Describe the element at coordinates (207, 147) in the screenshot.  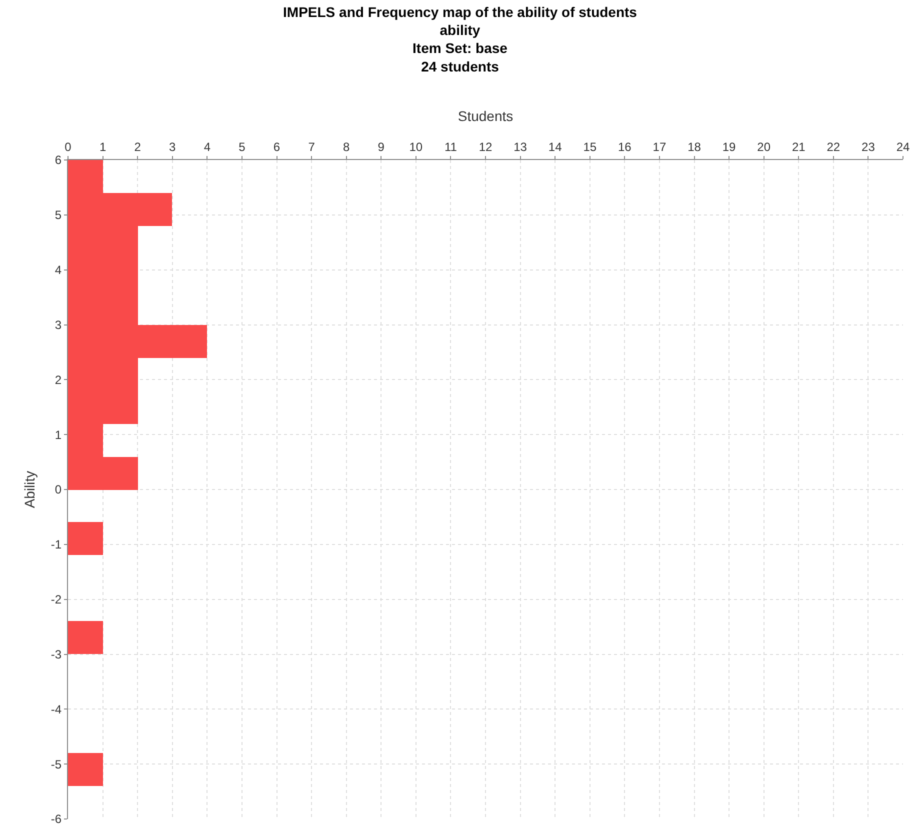
I see `x-tick-label: 4` at that location.